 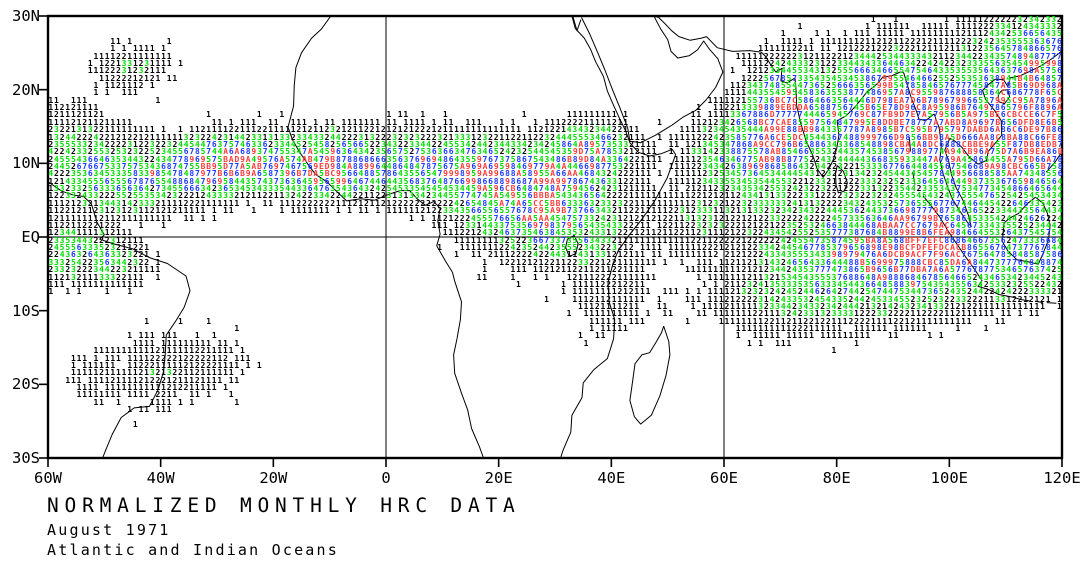 I want to click on coastline-andaman, so click(x=909, y=144).